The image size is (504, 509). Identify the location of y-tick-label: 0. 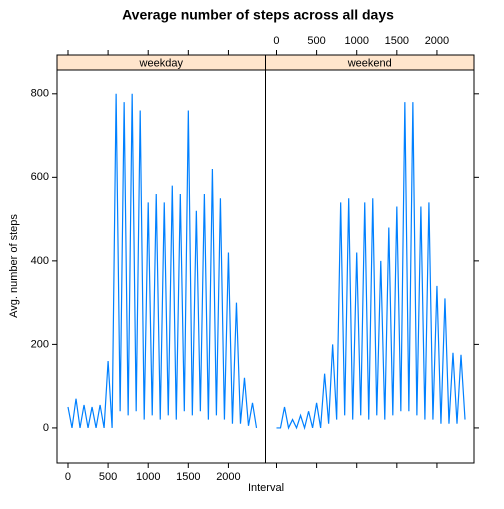
(46, 428).